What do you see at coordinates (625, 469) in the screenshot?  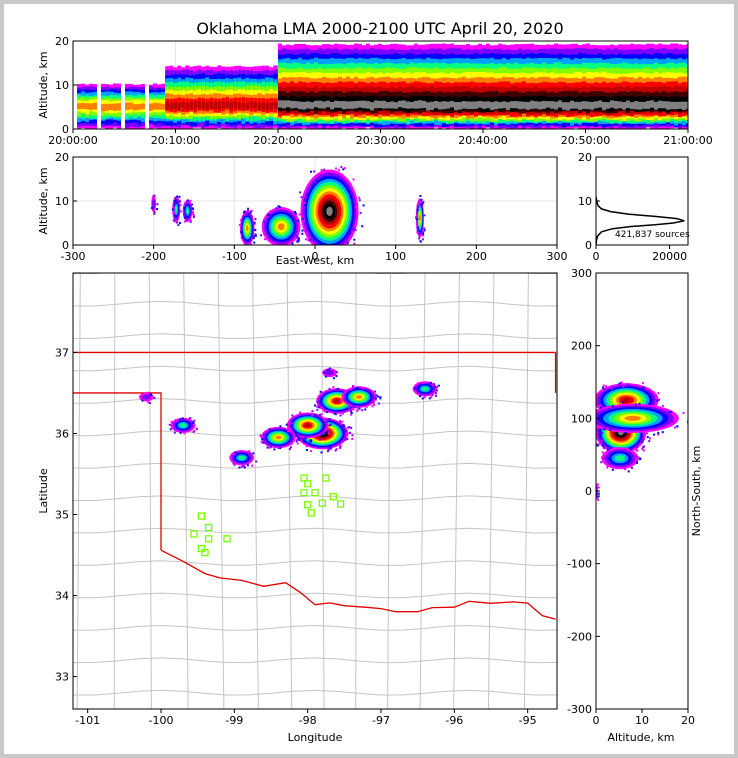 I see `north-south-cell-3-speck` at bounding box center [625, 469].